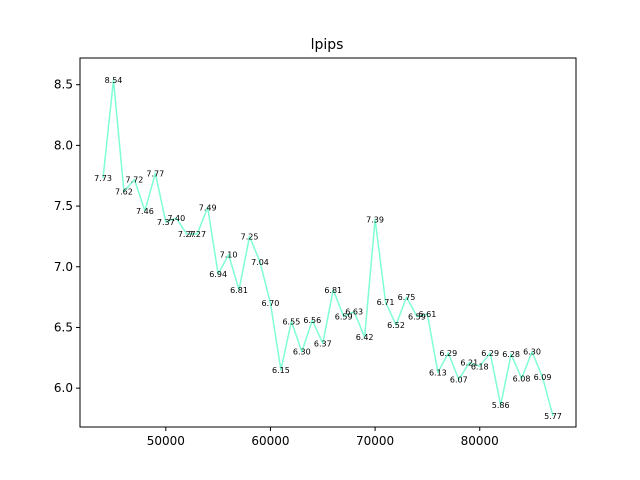  I want to click on data-label: 6.07, so click(459, 380).